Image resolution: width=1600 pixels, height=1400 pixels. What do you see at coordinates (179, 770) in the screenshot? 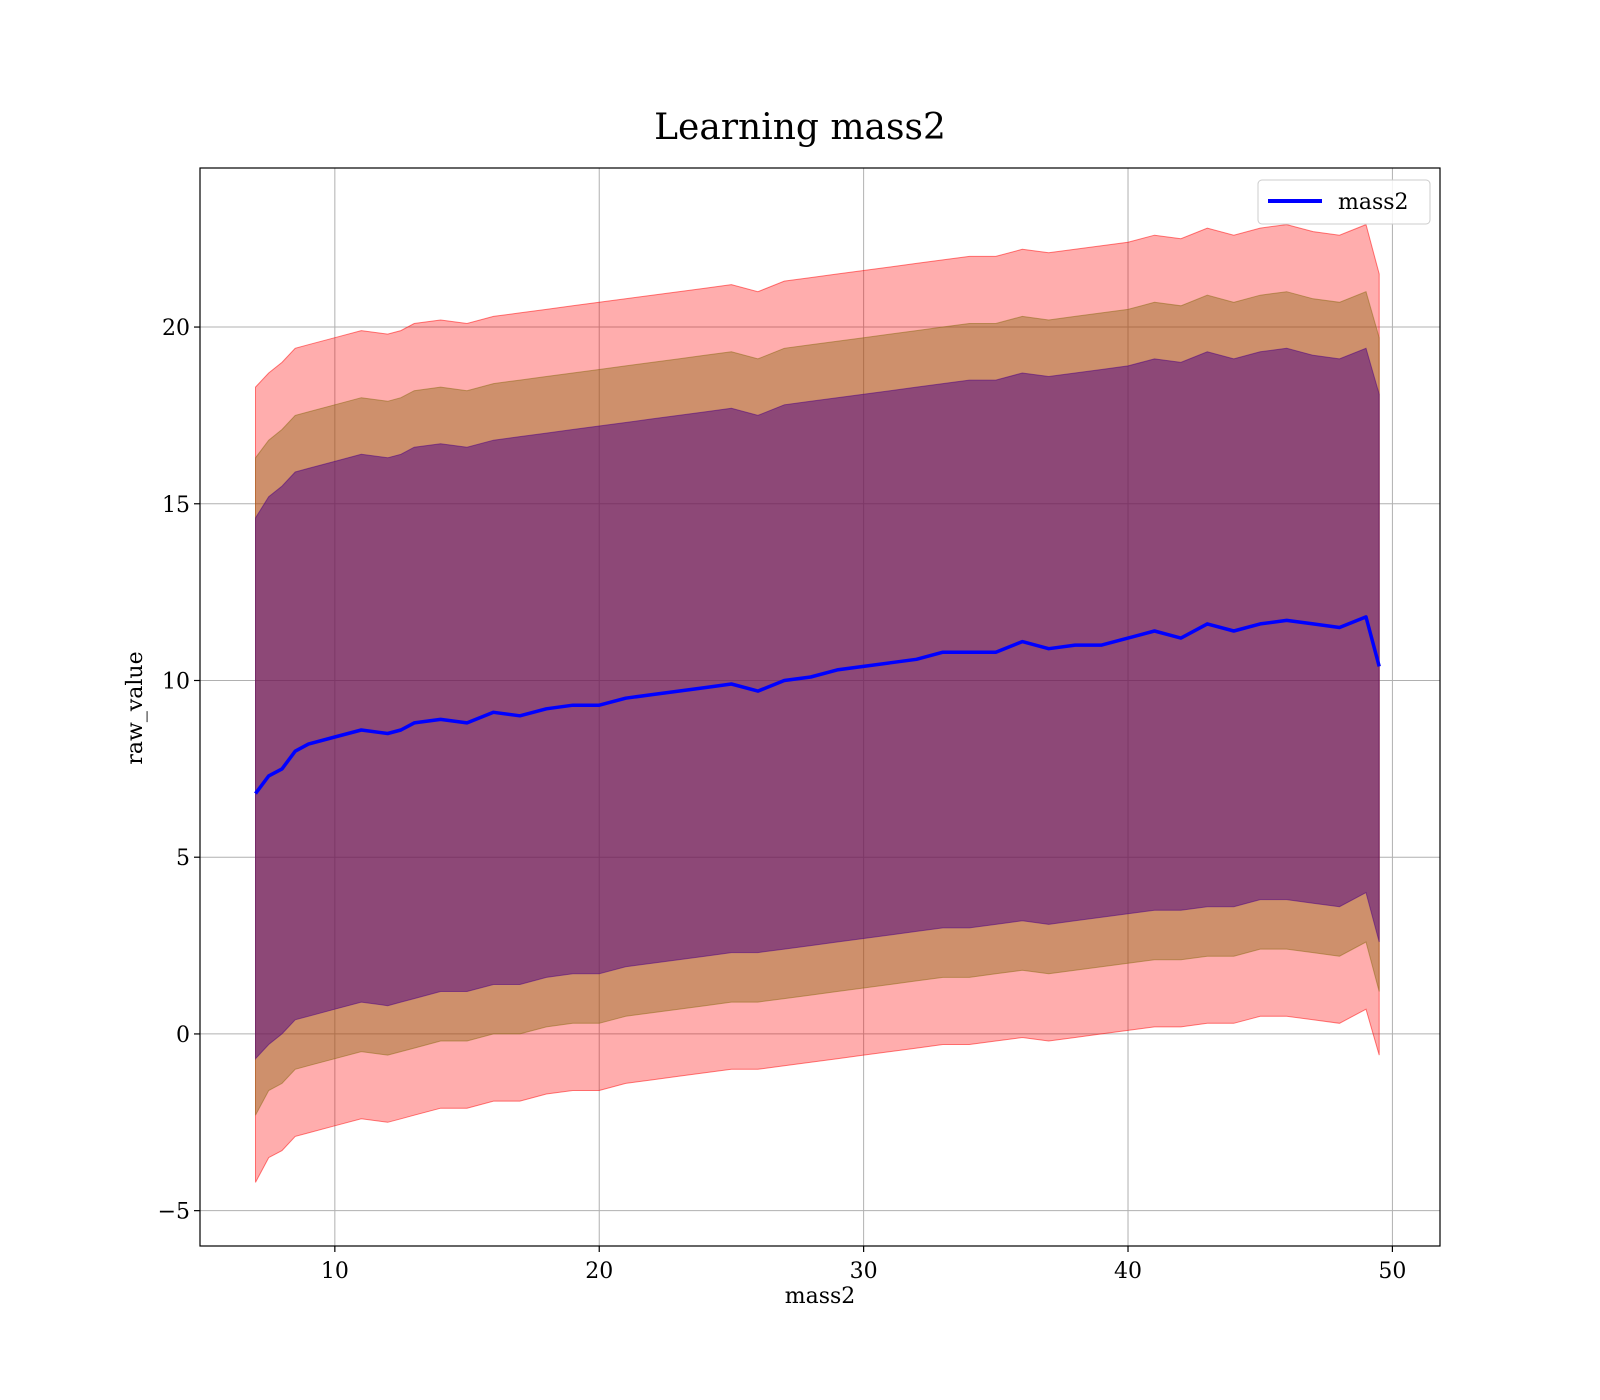
I see `y-axis-ticks: −5 0 5 10 15 20` at bounding box center [179, 770].